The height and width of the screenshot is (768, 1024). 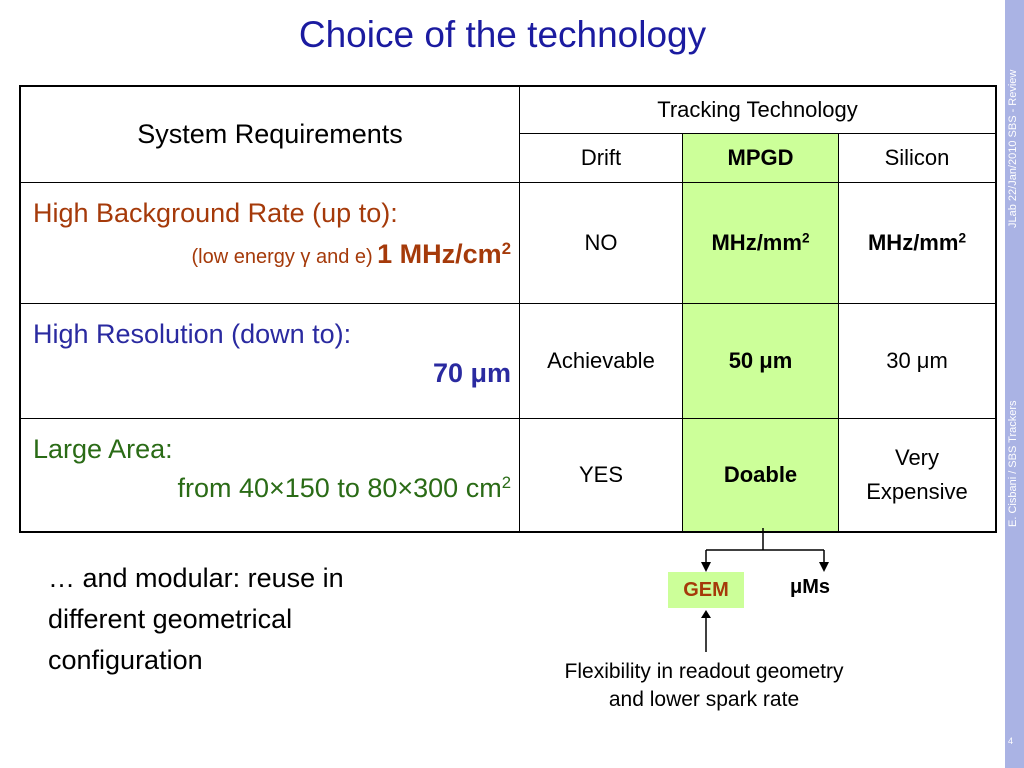 I want to click on detail-prefix: (low energy γ and e), so click(x=282, y=257).